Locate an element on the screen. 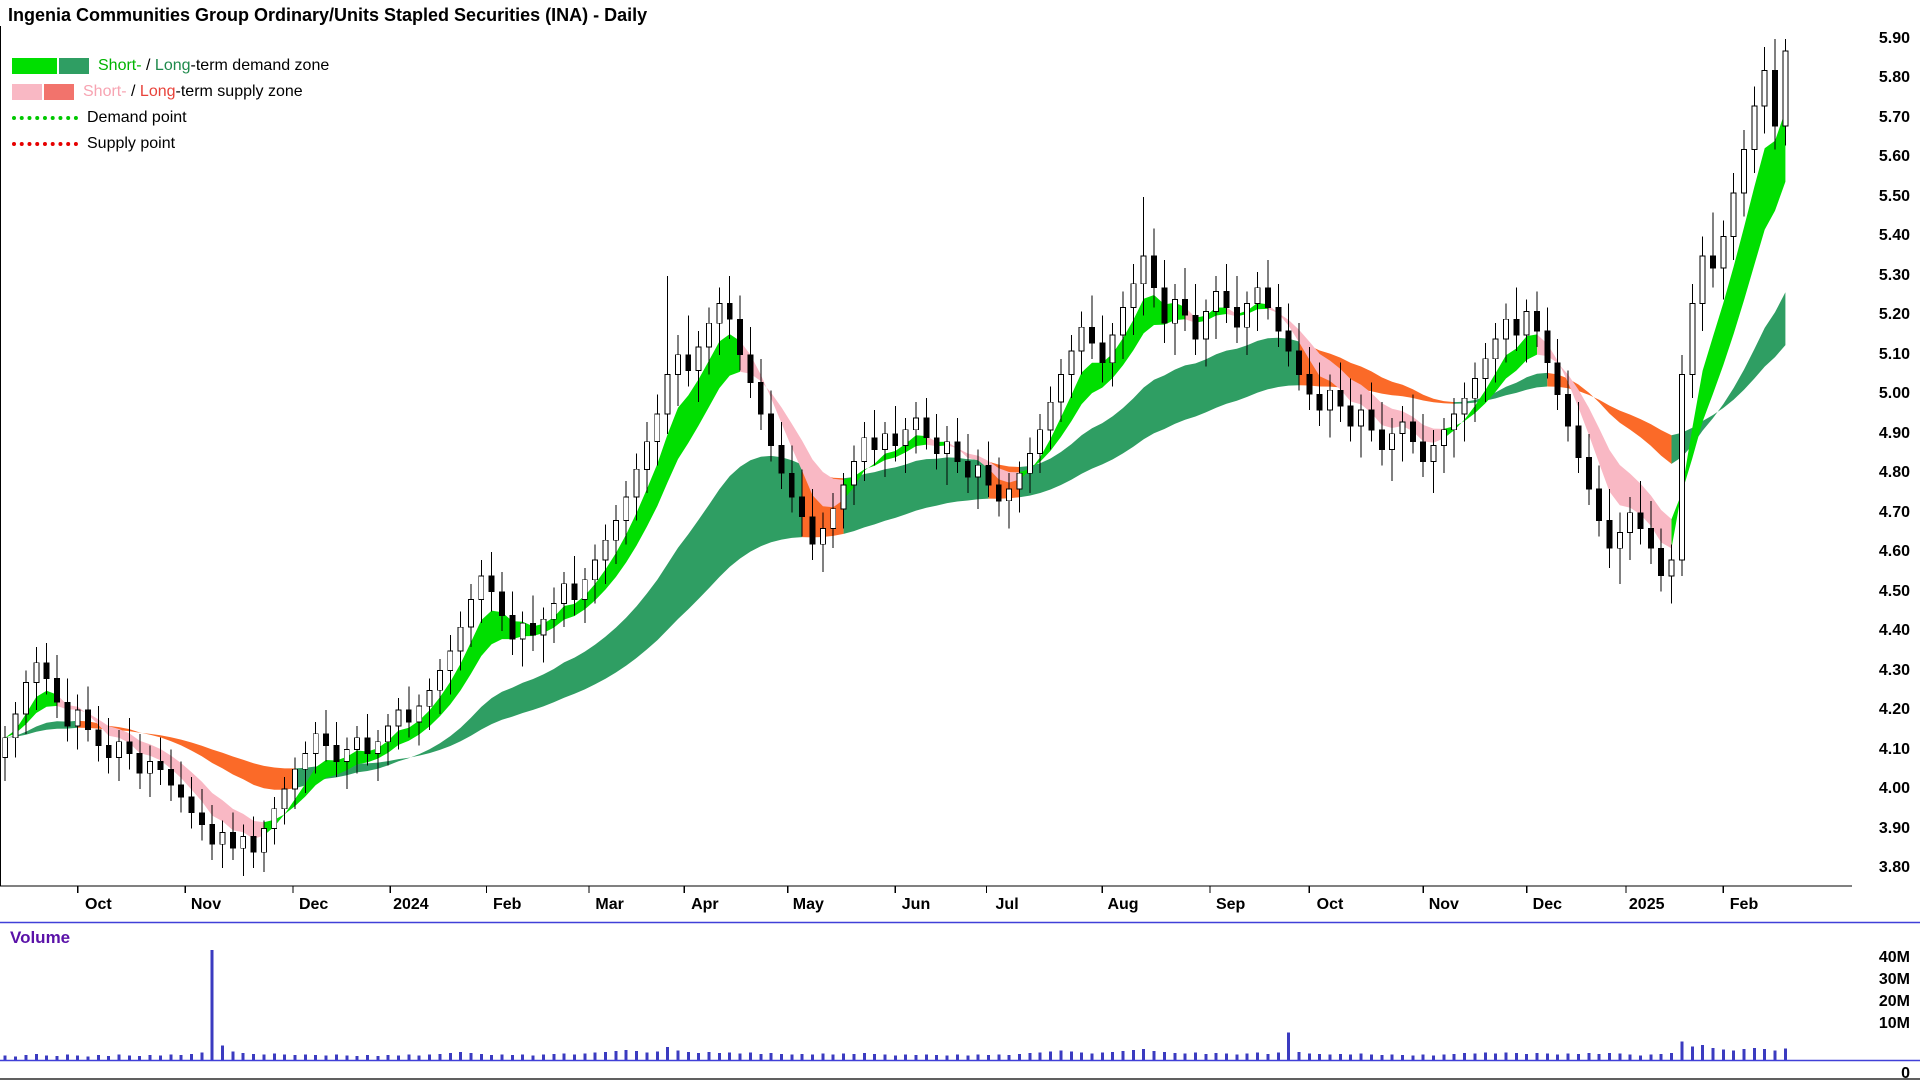  price-axis-label: 4.80 is located at coordinates (1894, 473).